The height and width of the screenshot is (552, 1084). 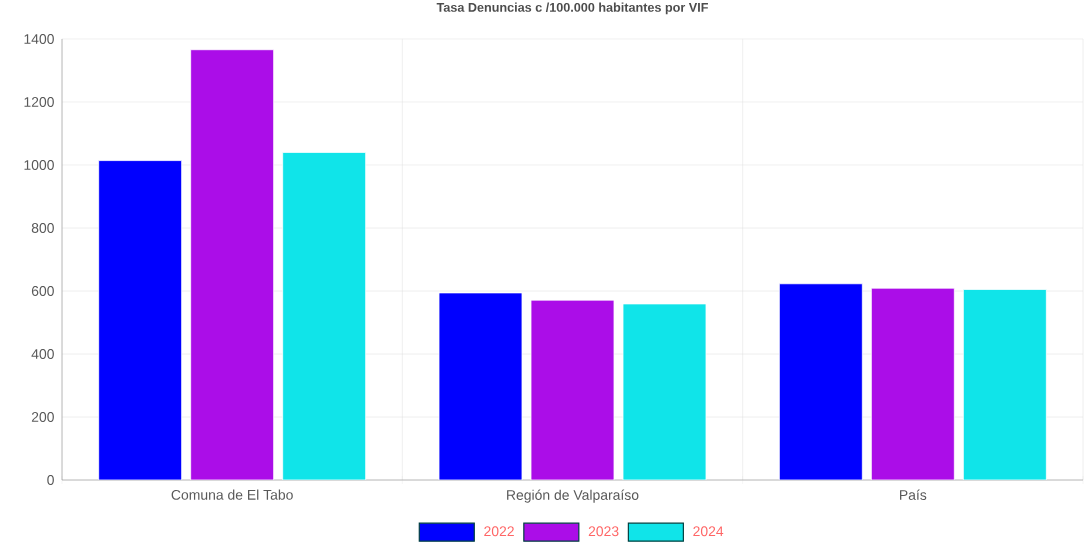 What do you see at coordinates (232, 494) in the screenshot?
I see `x-tick-label: Comuna de El Tabo` at bounding box center [232, 494].